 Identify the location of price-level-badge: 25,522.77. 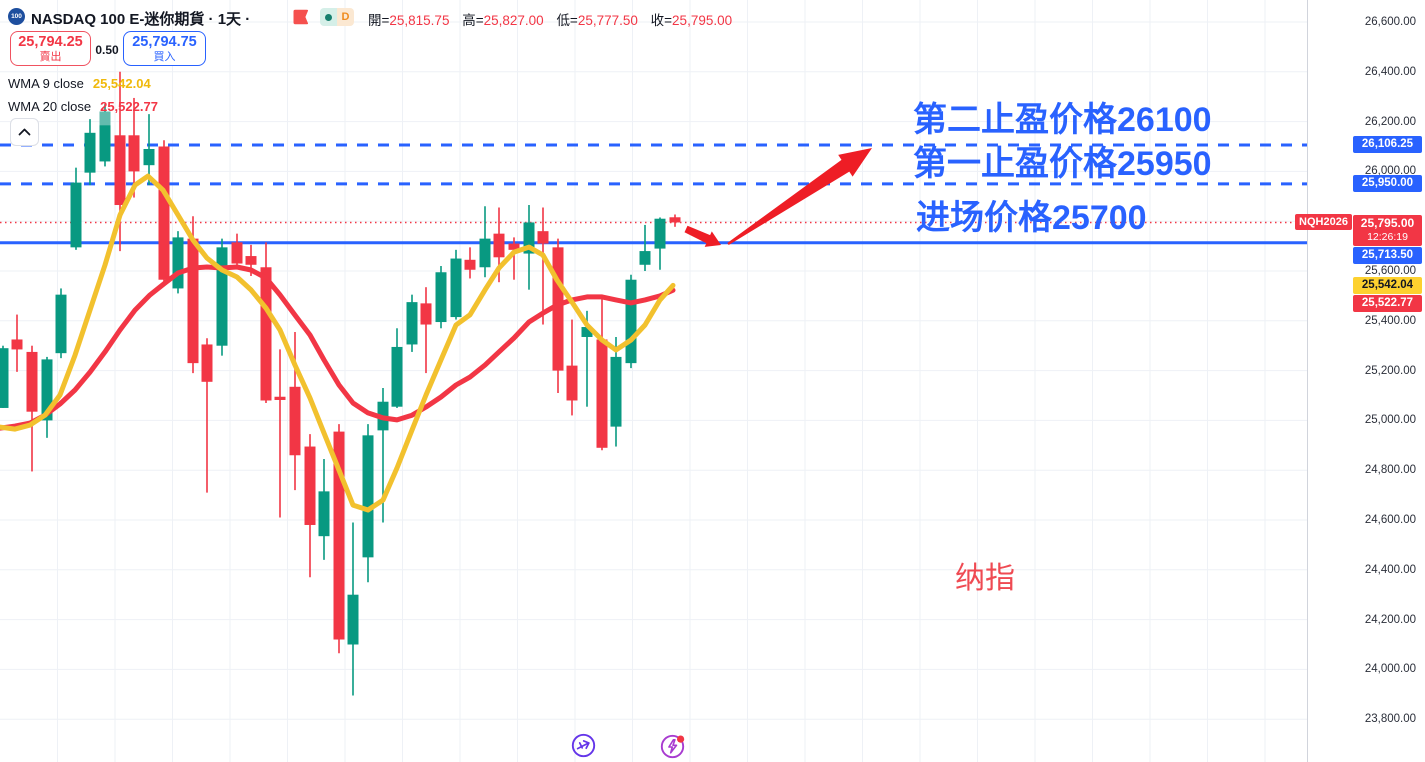
(1387, 303).